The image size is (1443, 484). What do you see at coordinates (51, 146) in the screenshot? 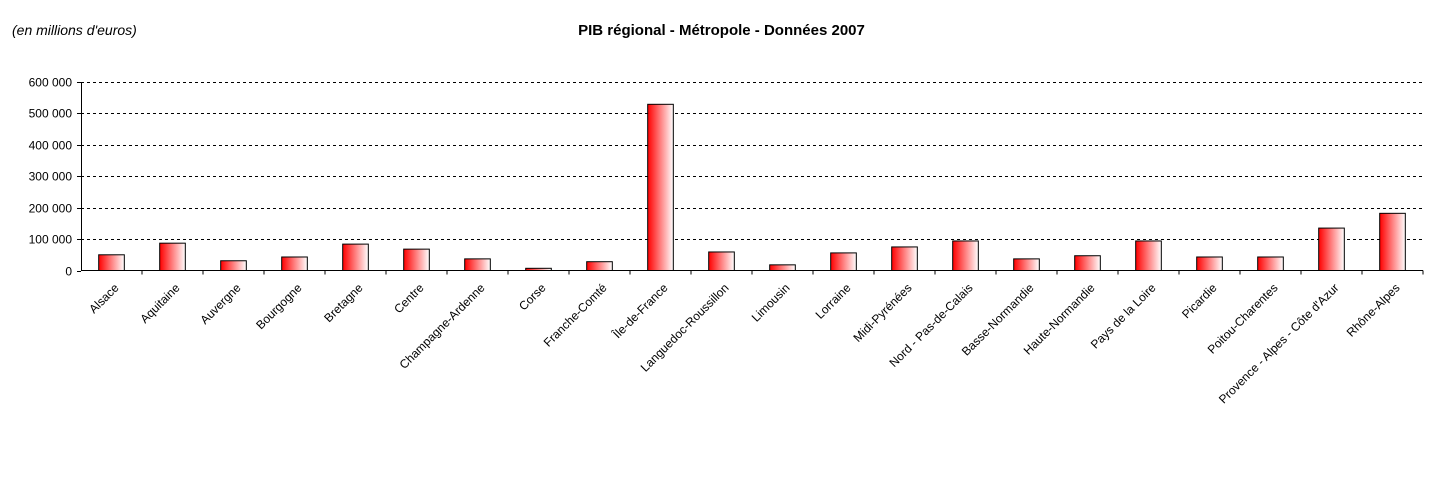
I see `y-tick-label: 400 000` at bounding box center [51, 146].